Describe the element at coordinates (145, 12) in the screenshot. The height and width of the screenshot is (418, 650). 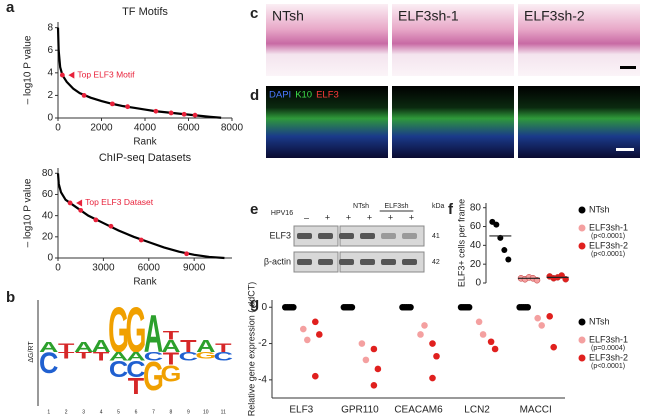
I see `chart-title: TF Motifs` at that location.